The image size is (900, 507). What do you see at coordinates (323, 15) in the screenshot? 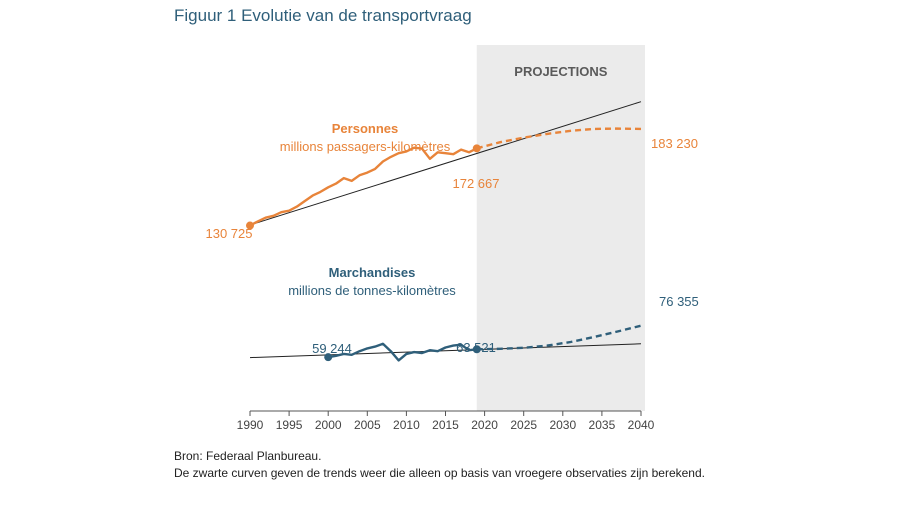
I see `chart-title: Figuur 1 Evolutie van de transportvraag` at bounding box center [323, 15].